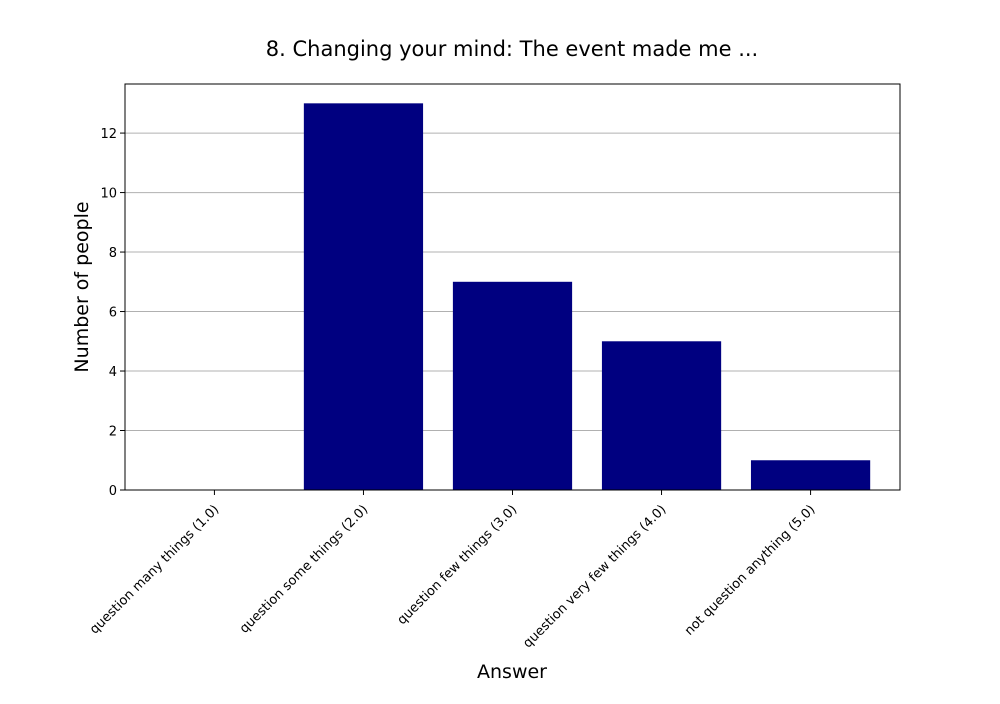  I want to click on y-tick-label: 6, so click(113, 313).